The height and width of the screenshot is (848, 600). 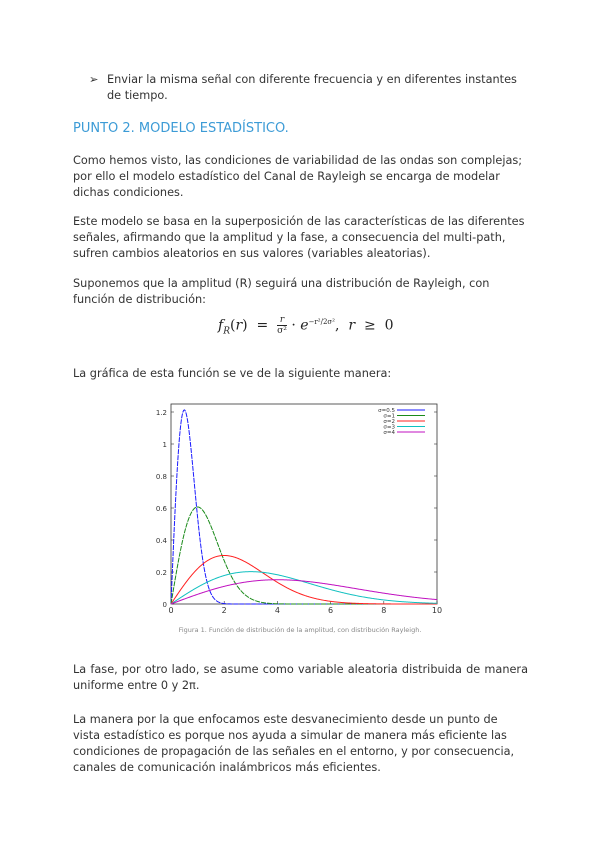 I want to click on y-tick-label: 0.4, so click(x=162, y=541).